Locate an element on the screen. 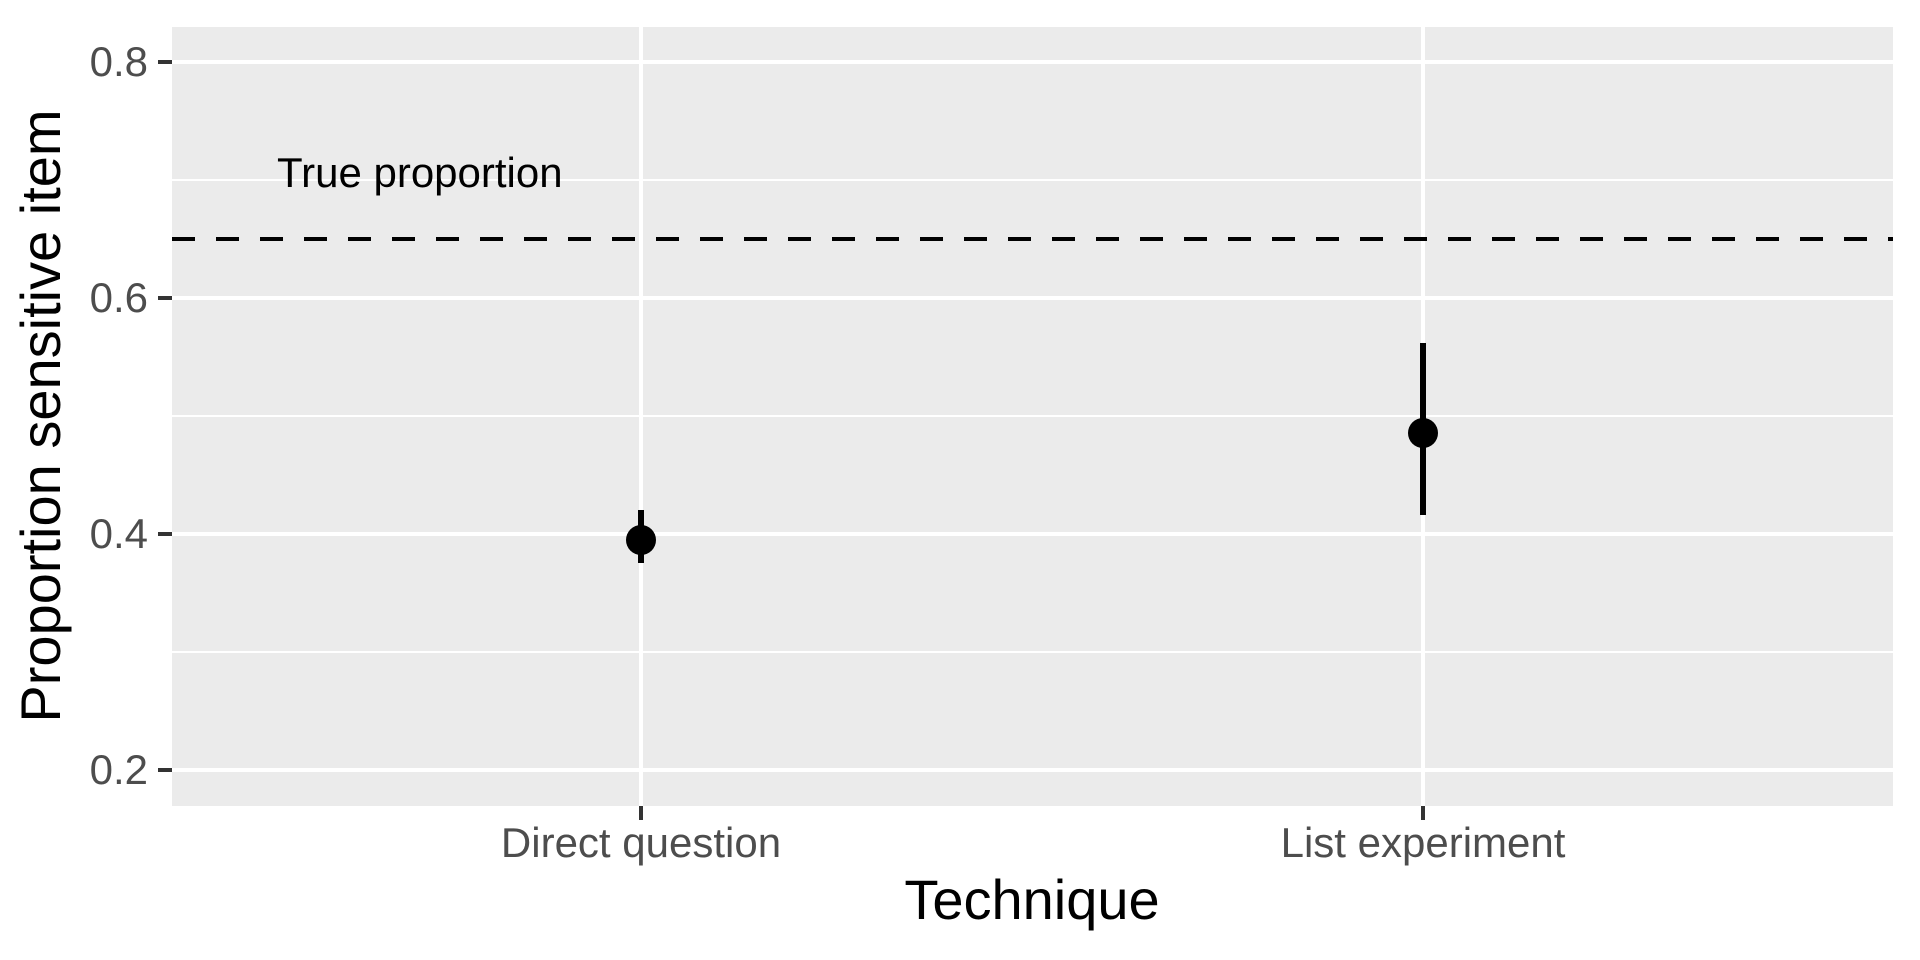 The image size is (1920, 960). y-tick-label: 0.6 is located at coordinates (118, 297).